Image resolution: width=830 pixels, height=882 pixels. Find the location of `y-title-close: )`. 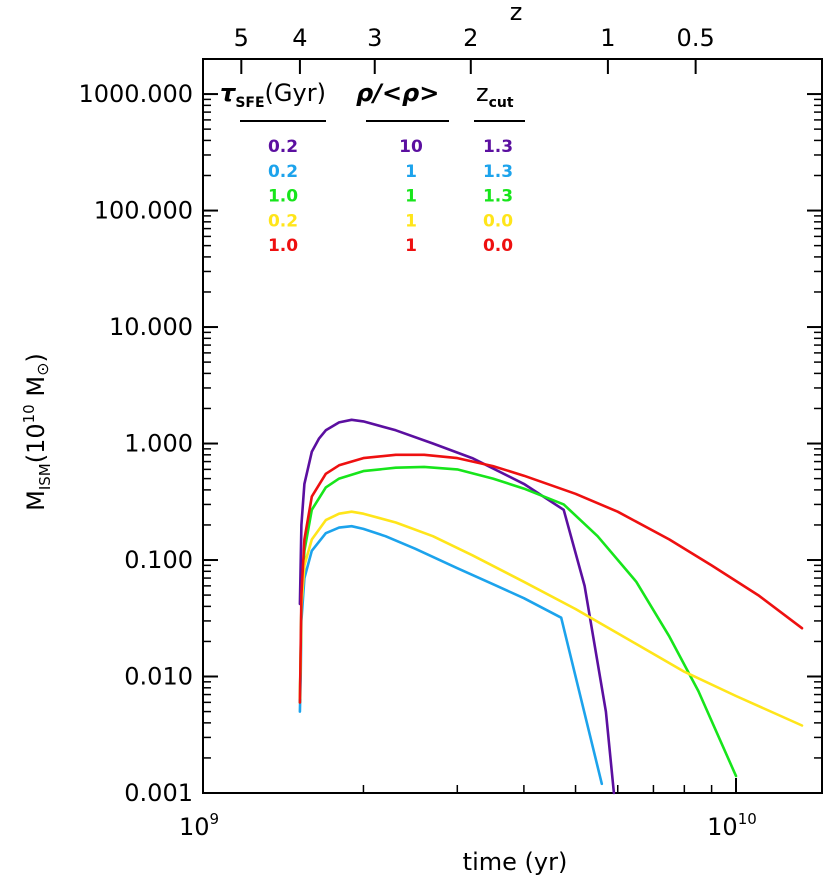

y-title-close: ) is located at coordinates (36, 357).